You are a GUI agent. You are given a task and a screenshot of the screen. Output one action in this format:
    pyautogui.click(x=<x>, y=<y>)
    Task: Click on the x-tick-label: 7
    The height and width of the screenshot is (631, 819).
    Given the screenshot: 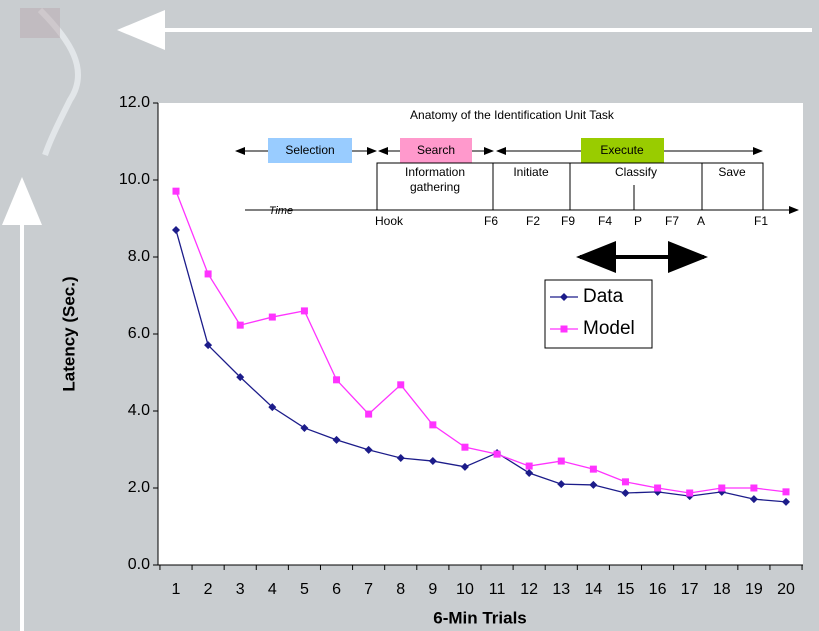 What is the action you would take?
    pyautogui.click(x=368, y=589)
    